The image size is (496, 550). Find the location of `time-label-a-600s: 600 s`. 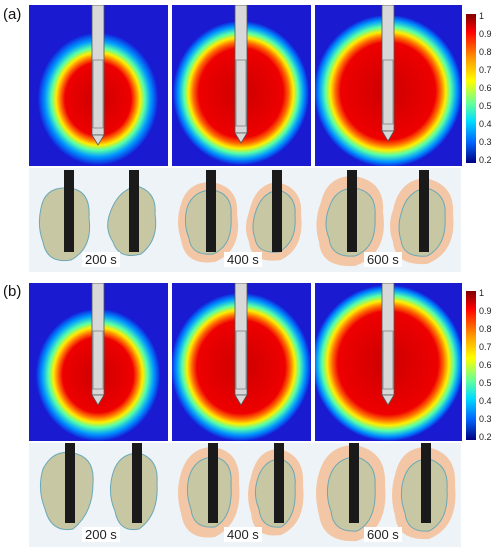

time-label-a-600s: 600 s is located at coordinates (383, 259).